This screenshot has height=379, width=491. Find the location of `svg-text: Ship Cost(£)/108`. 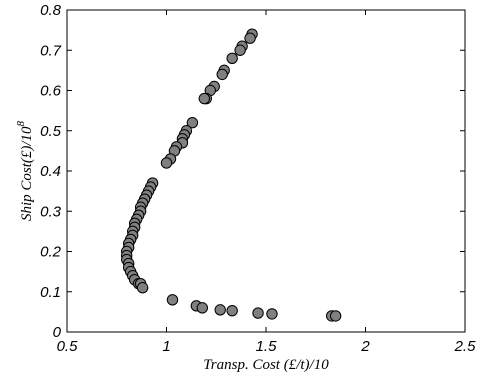

svg-text: Ship Cost(£)/108 is located at coordinates (25, 170).